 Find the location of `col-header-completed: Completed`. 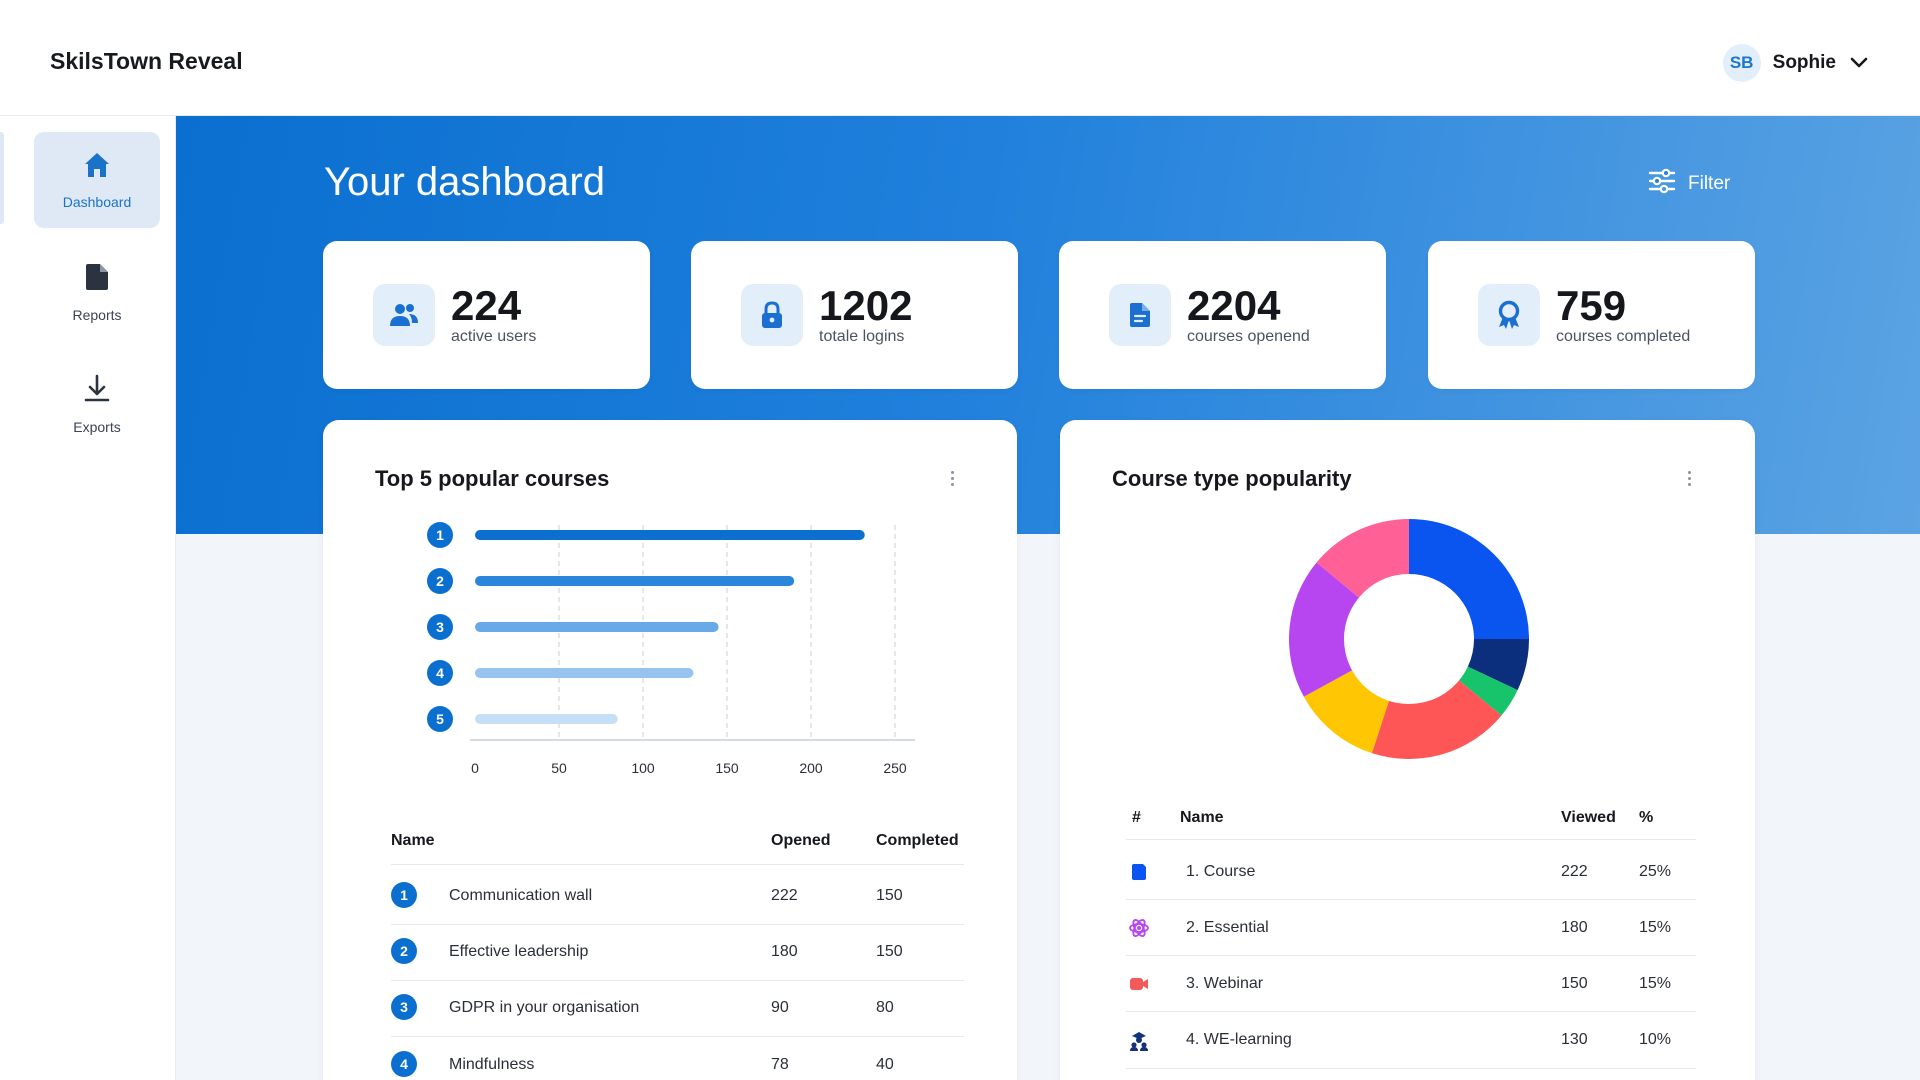

col-header-completed: Completed is located at coordinates (917, 840).